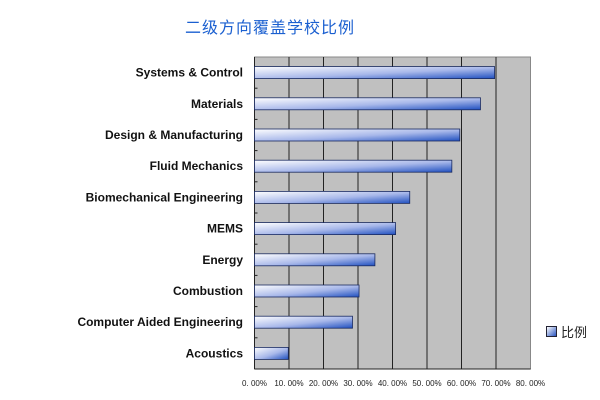 This screenshot has height=400, width=600. What do you see at coordinates (225, 229) in the screenshot?
I see `category-label: MEMS` at bounding box center [225, 229].